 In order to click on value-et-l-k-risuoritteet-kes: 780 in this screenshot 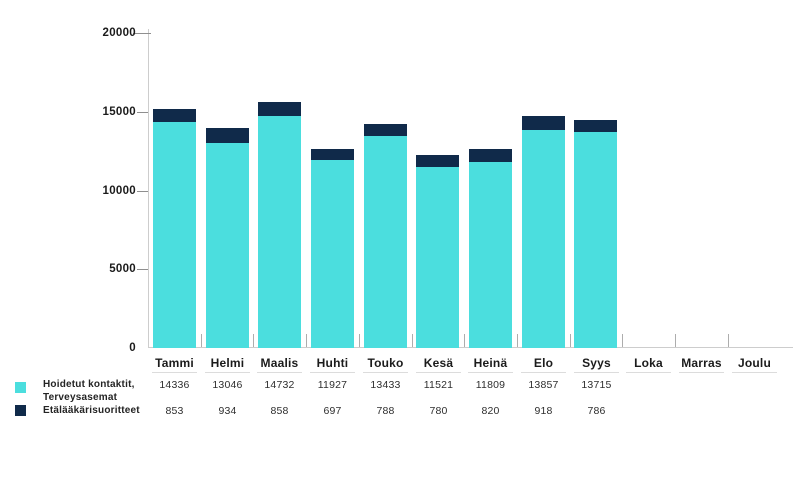, I will do `click(438, 411)`.